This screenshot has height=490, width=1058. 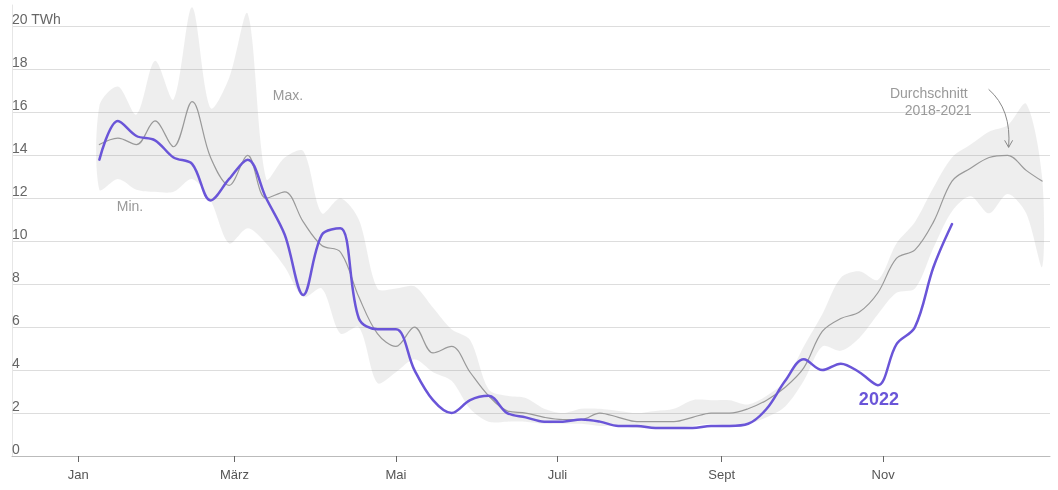 I want to click on y-tick-label: 8, so click(x=16, y=277).